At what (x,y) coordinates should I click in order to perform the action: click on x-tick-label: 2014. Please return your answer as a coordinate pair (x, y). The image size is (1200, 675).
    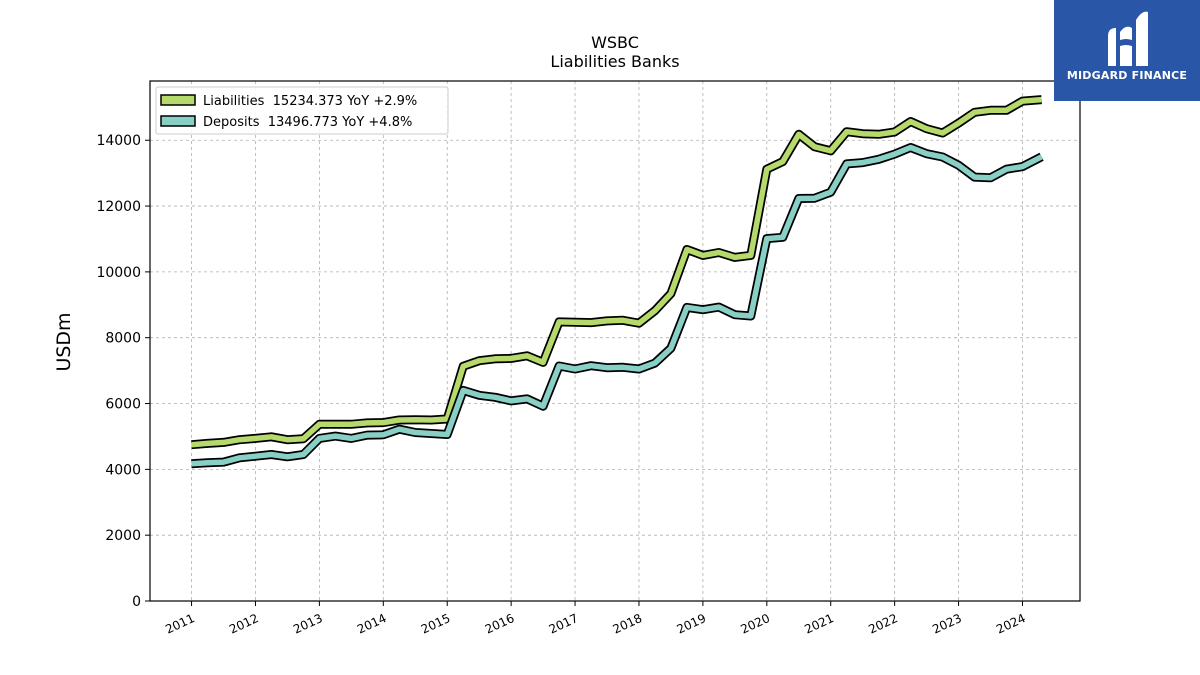
    Looking at the image, I should click on (372, 624).